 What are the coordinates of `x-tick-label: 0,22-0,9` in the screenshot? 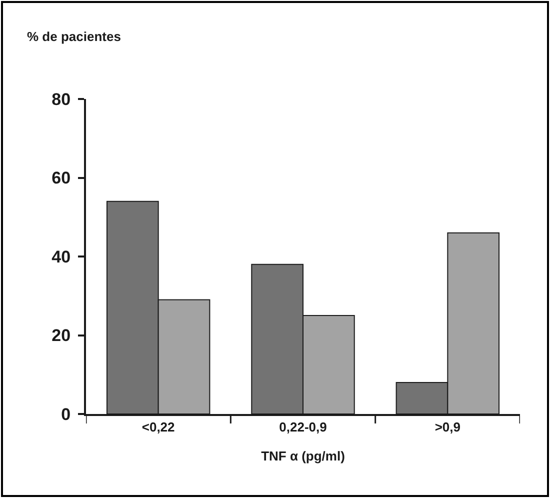 It's located at (303, 427).